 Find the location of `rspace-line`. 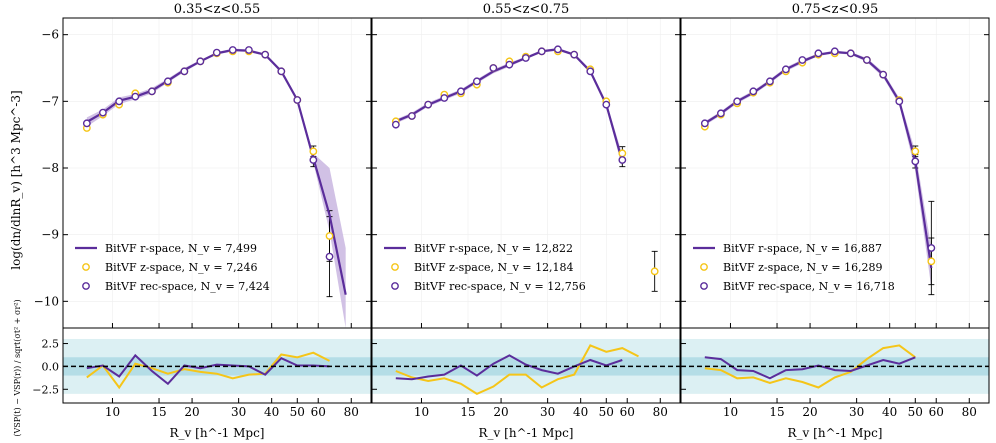

rspace-line is located at coordinates (818, 159).